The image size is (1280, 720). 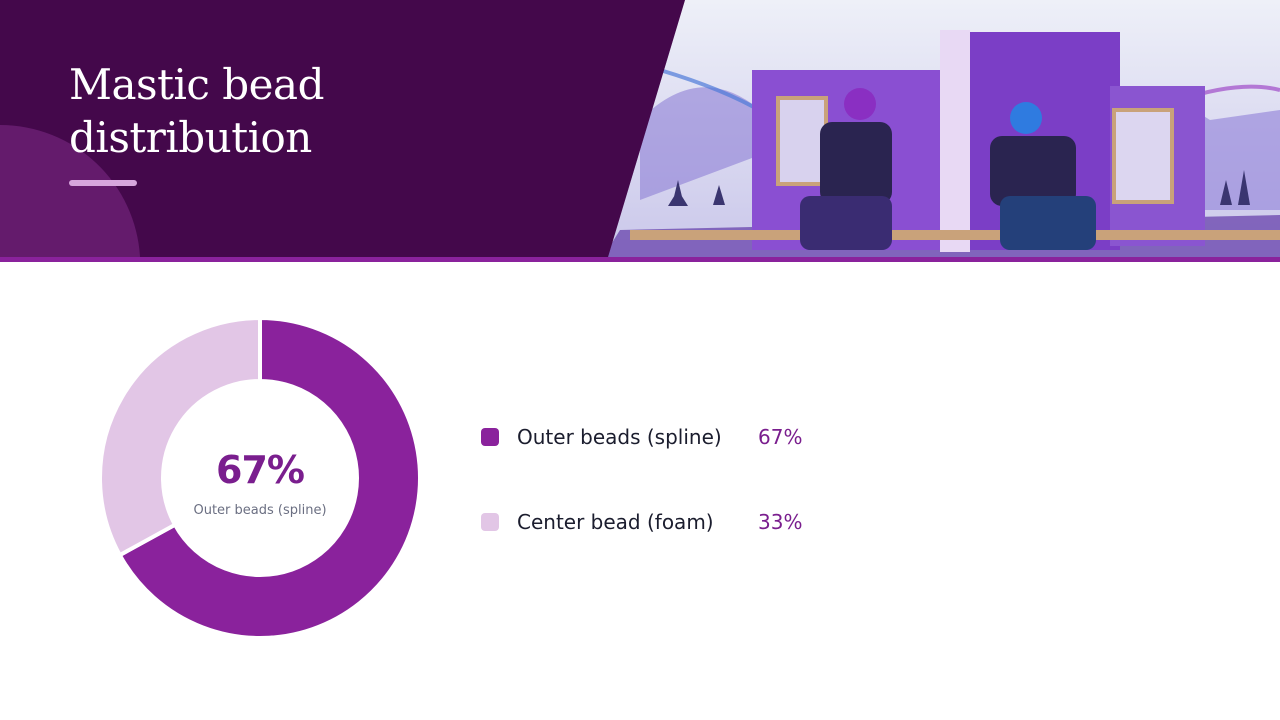 What do you see at coordinates (490, 522) in the screenshot?
I see `legend-swatch-center-bead` at bounding box center [490, 522].